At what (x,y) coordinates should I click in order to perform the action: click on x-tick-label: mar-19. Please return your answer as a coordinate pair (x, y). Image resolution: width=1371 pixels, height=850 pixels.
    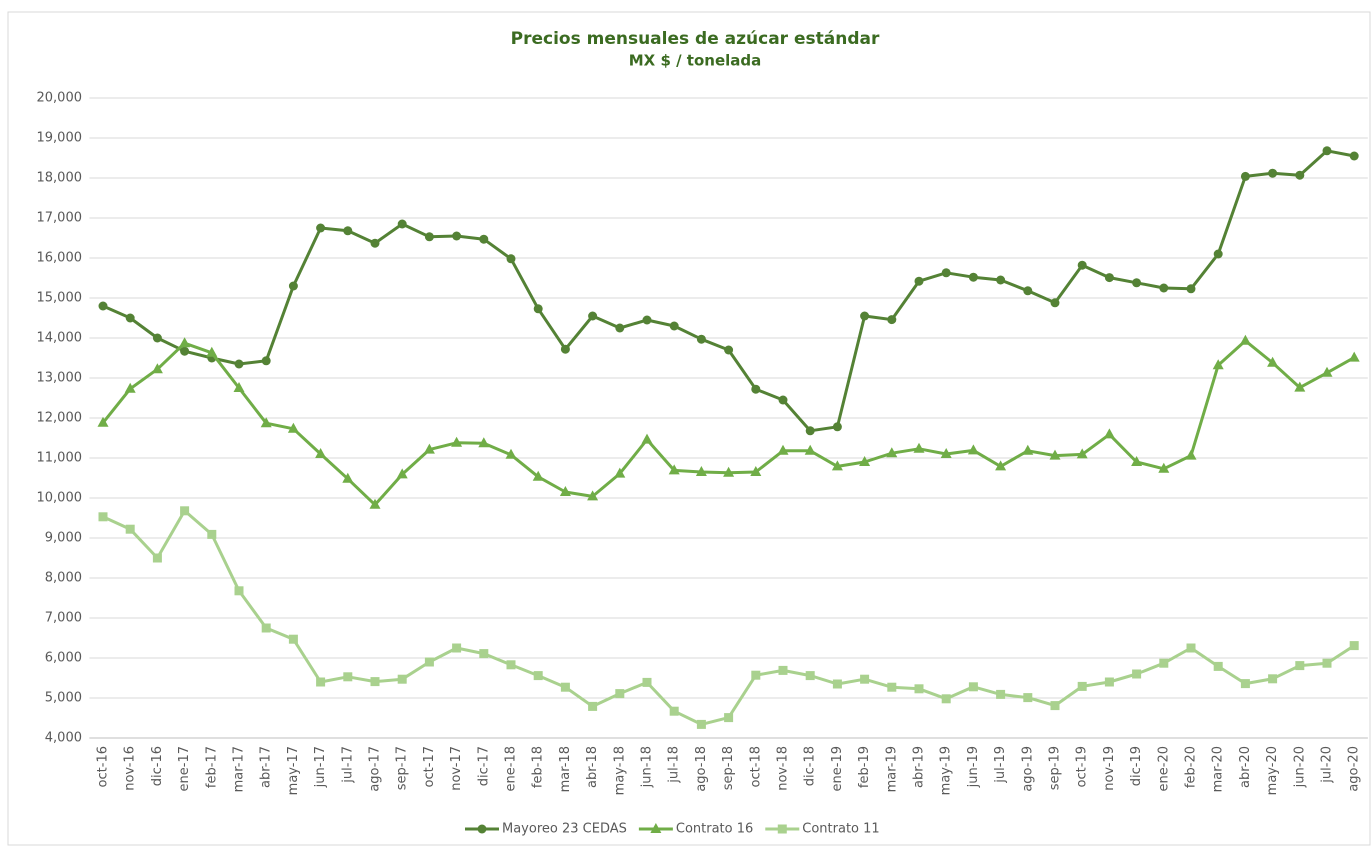
    Looking at the image, I should click on (891, 769).